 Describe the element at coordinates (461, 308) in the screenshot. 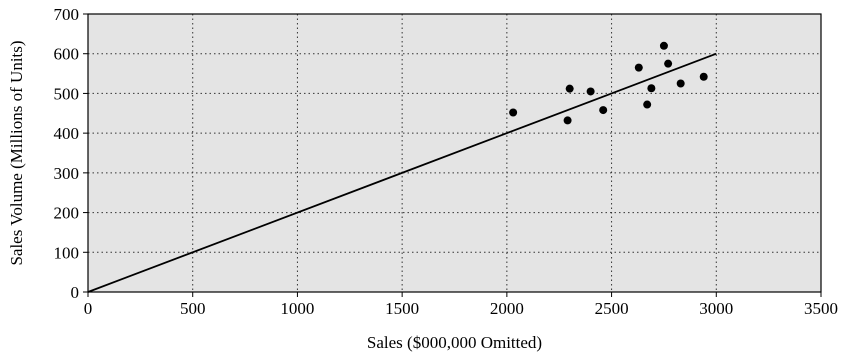

I see `x-tick-labels: 0 500 1000 1500 2000 2500 3000 3500` at that location.